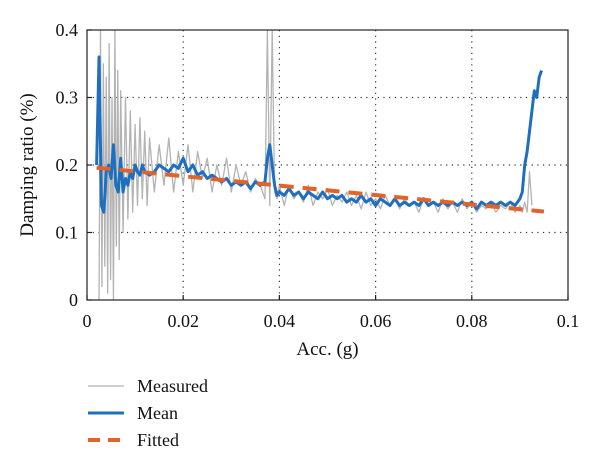 The height and width of the screenshot is (472, 600). Describe the element at coordinates (67, 98) in the screenshot. I see `y-tick-label-3: 0.3` at that location.